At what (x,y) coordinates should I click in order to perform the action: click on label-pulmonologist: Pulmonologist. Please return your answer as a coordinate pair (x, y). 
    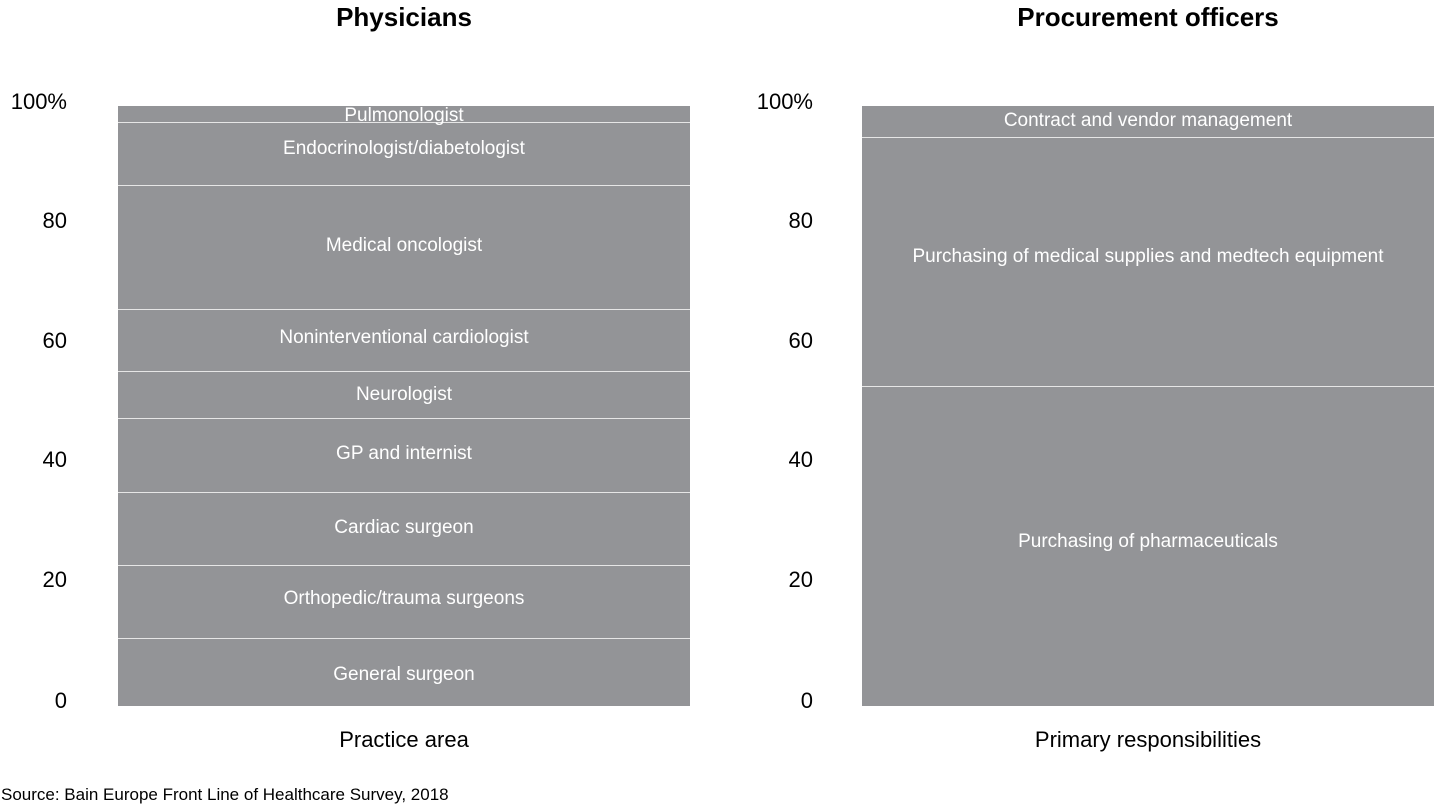
    Looking at the image, I should click on (404, 115).